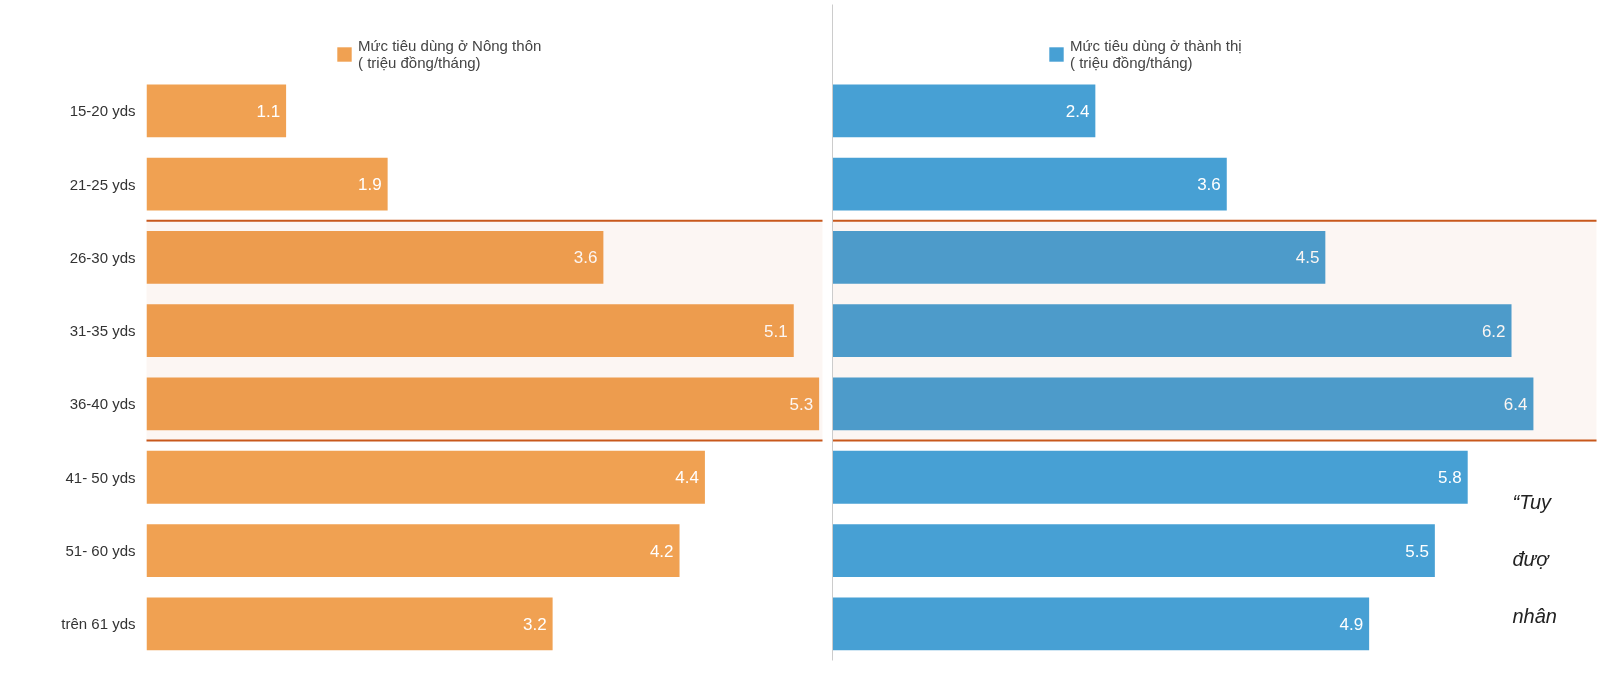 The height and width of the screenshot is (678, 1600). What do you see at coordinates (1307, 258) in the screenshot?
I see `data-label: 4.5` at bounding box center [1307, 258].